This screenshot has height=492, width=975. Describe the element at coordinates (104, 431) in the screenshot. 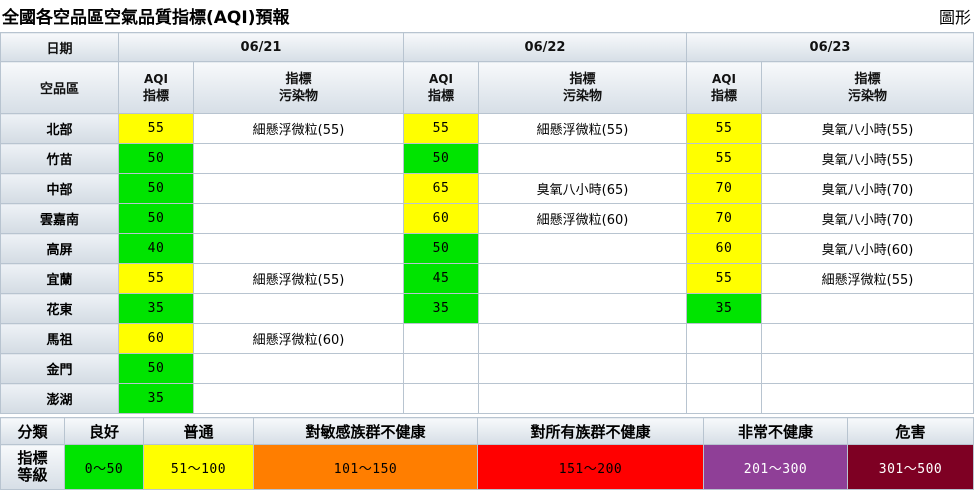

I see `legend-level-name: 良好` at that location.